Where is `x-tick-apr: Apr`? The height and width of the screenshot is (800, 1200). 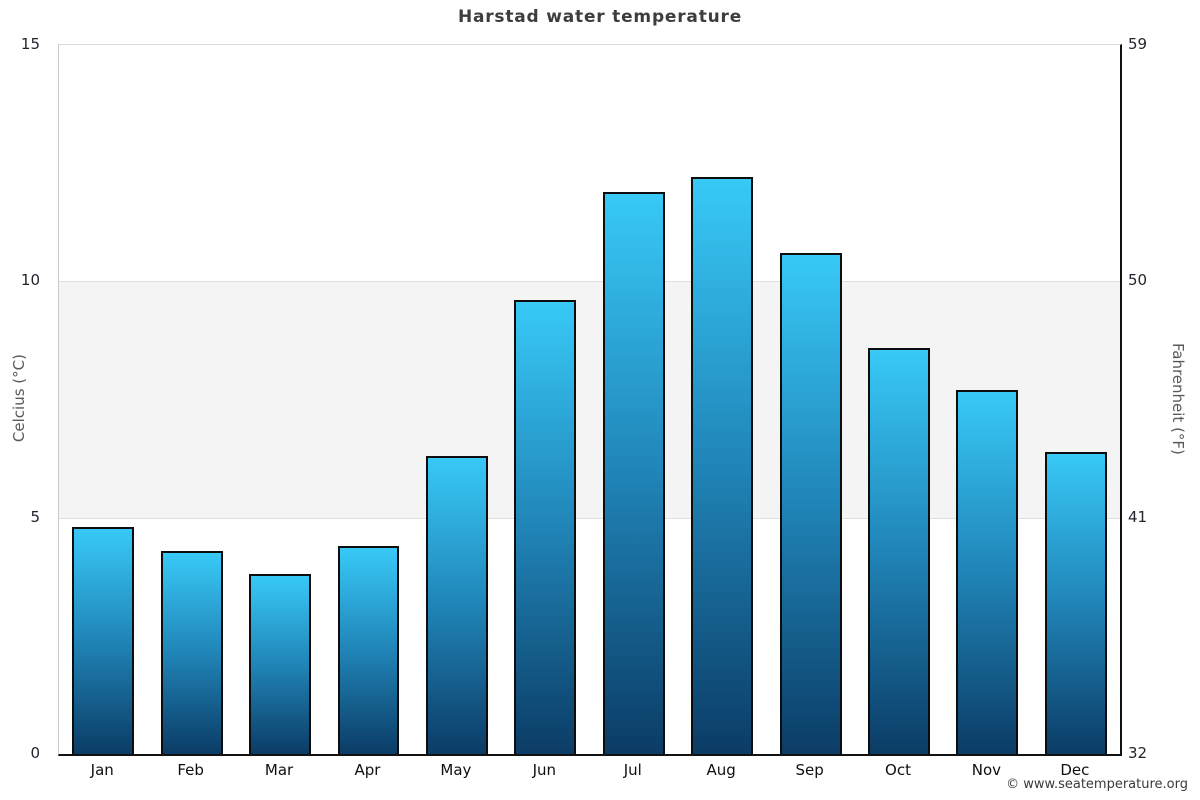 x-tick-apr: Apr is located at coordinates (367, 770).